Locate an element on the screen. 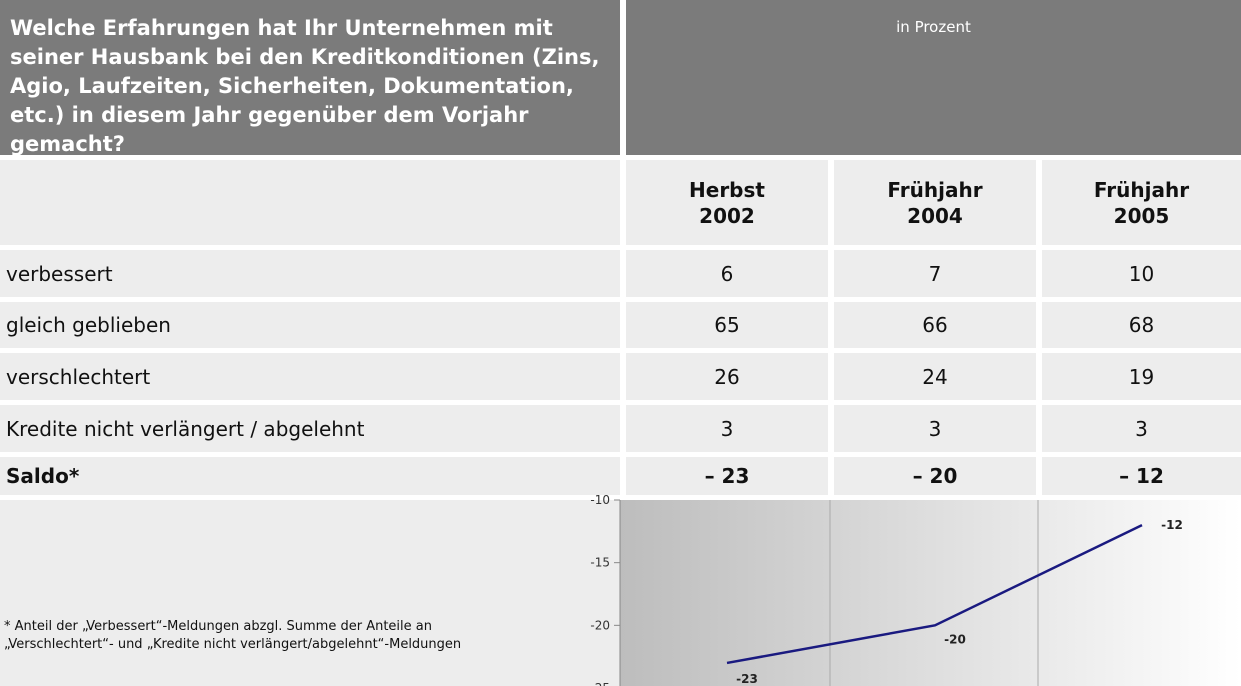 The width and height of the screenshot is (1241, 686). row-label: verbessert is located at coordinates (310, 273).